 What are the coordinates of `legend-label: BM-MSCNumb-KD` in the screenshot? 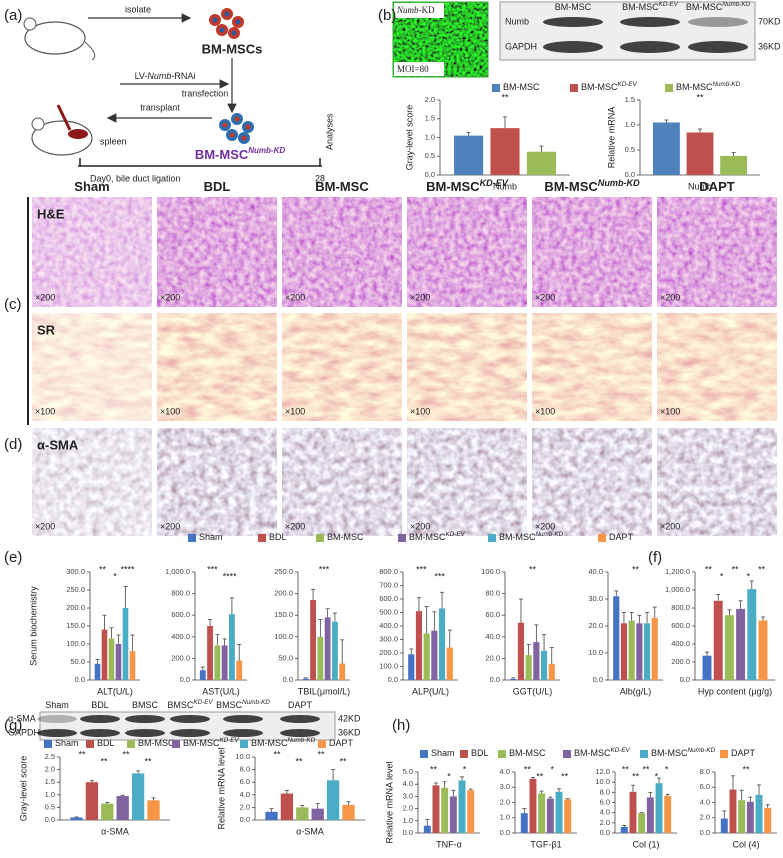 It's located at (708, 87).